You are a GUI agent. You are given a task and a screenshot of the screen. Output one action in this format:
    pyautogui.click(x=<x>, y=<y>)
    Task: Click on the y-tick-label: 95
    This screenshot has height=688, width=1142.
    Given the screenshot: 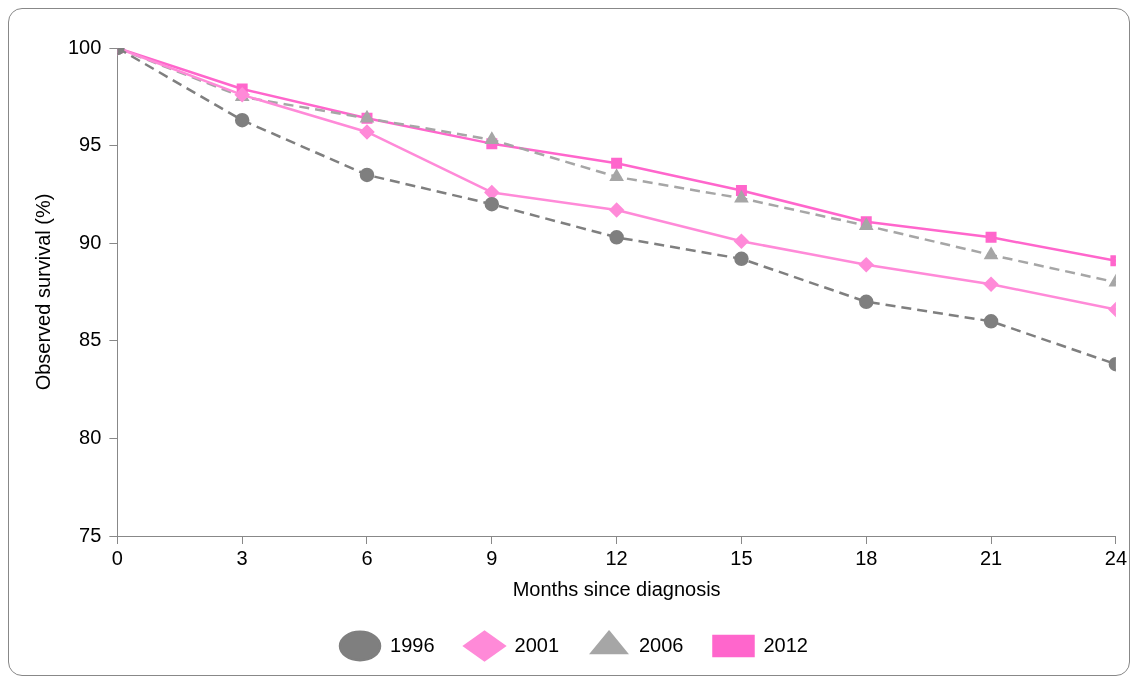 What is the action you would take?
    pyautogui.click(x=90, y=144)
    